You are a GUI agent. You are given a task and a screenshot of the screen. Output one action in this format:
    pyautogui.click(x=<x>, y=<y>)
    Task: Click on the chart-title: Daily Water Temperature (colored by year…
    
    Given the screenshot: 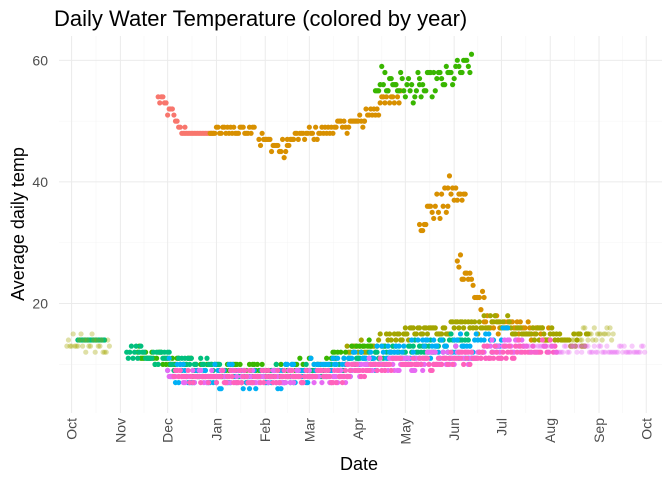 What is the action you would take?
    pyautogui.click(x=260, y=18)
    